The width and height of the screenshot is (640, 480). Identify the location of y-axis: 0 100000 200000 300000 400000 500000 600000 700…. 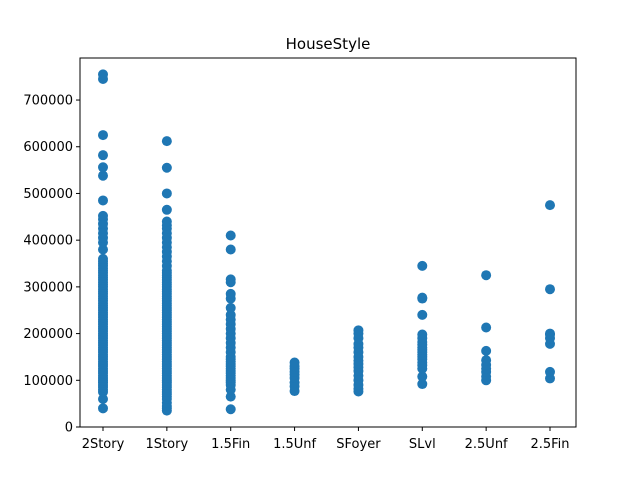
(51, 265).